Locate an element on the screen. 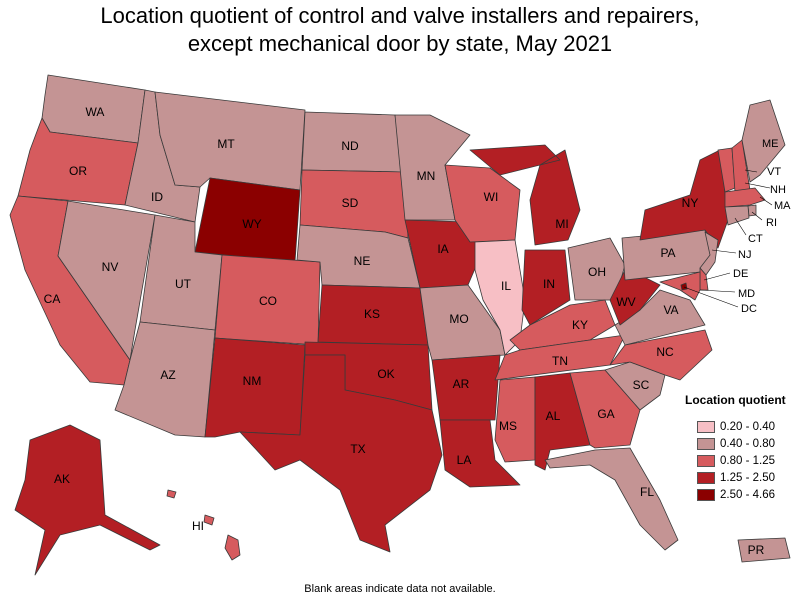 This screenshot has width=800, height=600. state-ms is located at coordinates (515, 419).